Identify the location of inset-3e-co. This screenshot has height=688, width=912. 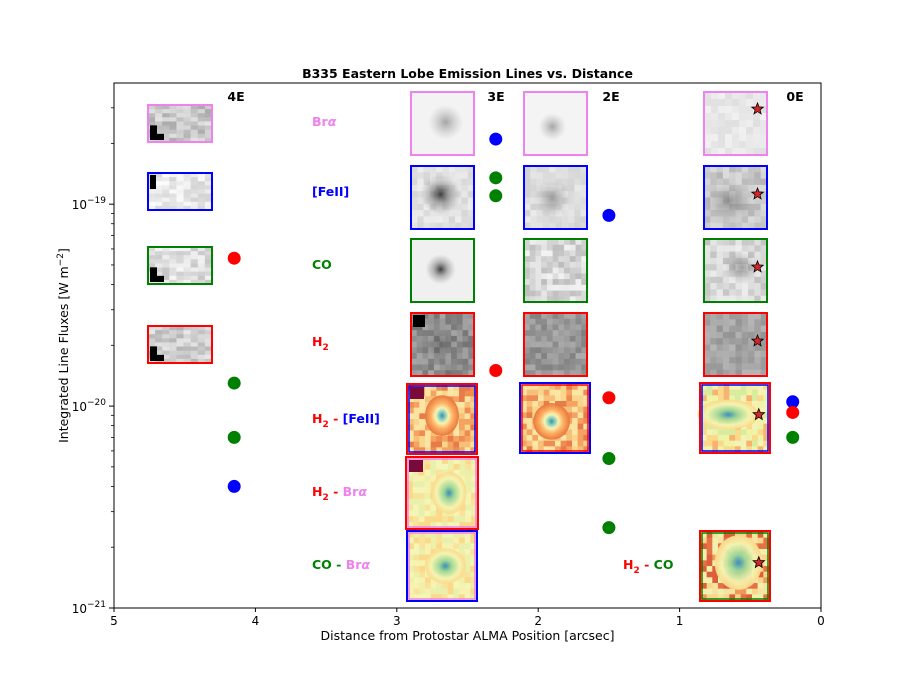
(442, 270).